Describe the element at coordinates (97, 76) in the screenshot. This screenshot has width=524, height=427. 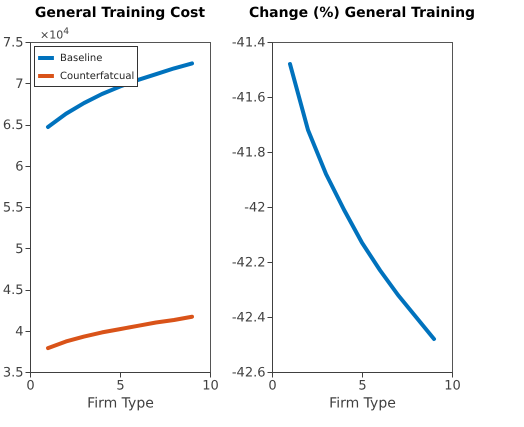
I see `legend-label: Counterfatcual` at that location.